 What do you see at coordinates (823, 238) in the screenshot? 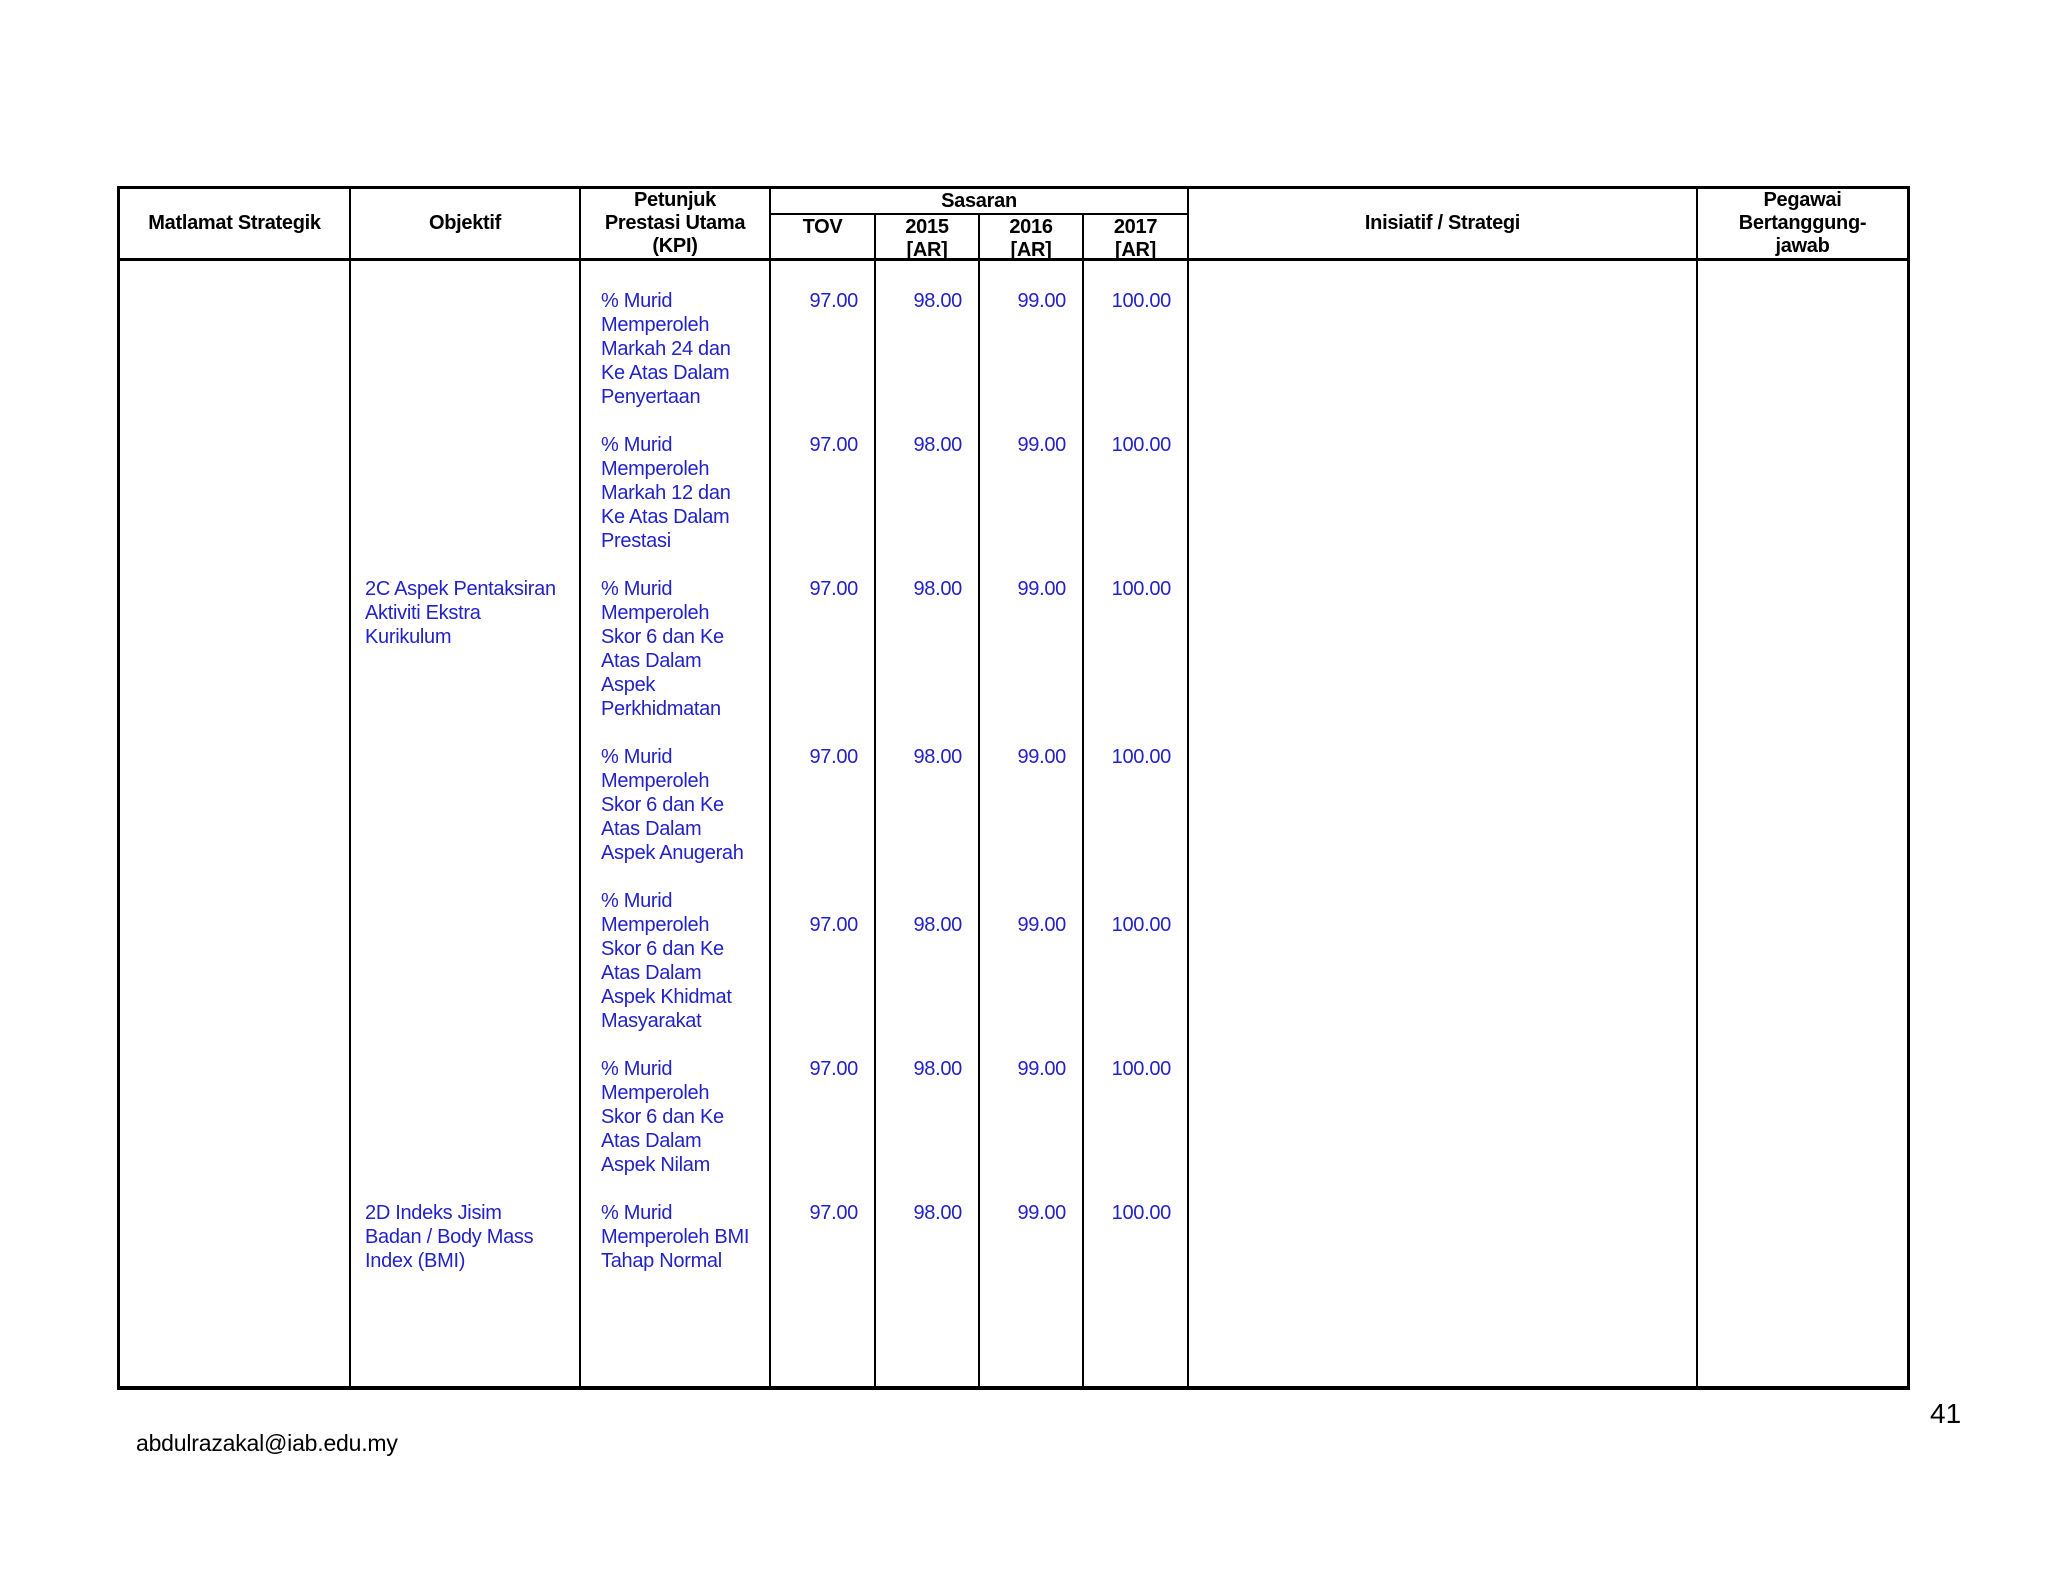
I see `header-tov: TOV` at bounding box center [823, 238].